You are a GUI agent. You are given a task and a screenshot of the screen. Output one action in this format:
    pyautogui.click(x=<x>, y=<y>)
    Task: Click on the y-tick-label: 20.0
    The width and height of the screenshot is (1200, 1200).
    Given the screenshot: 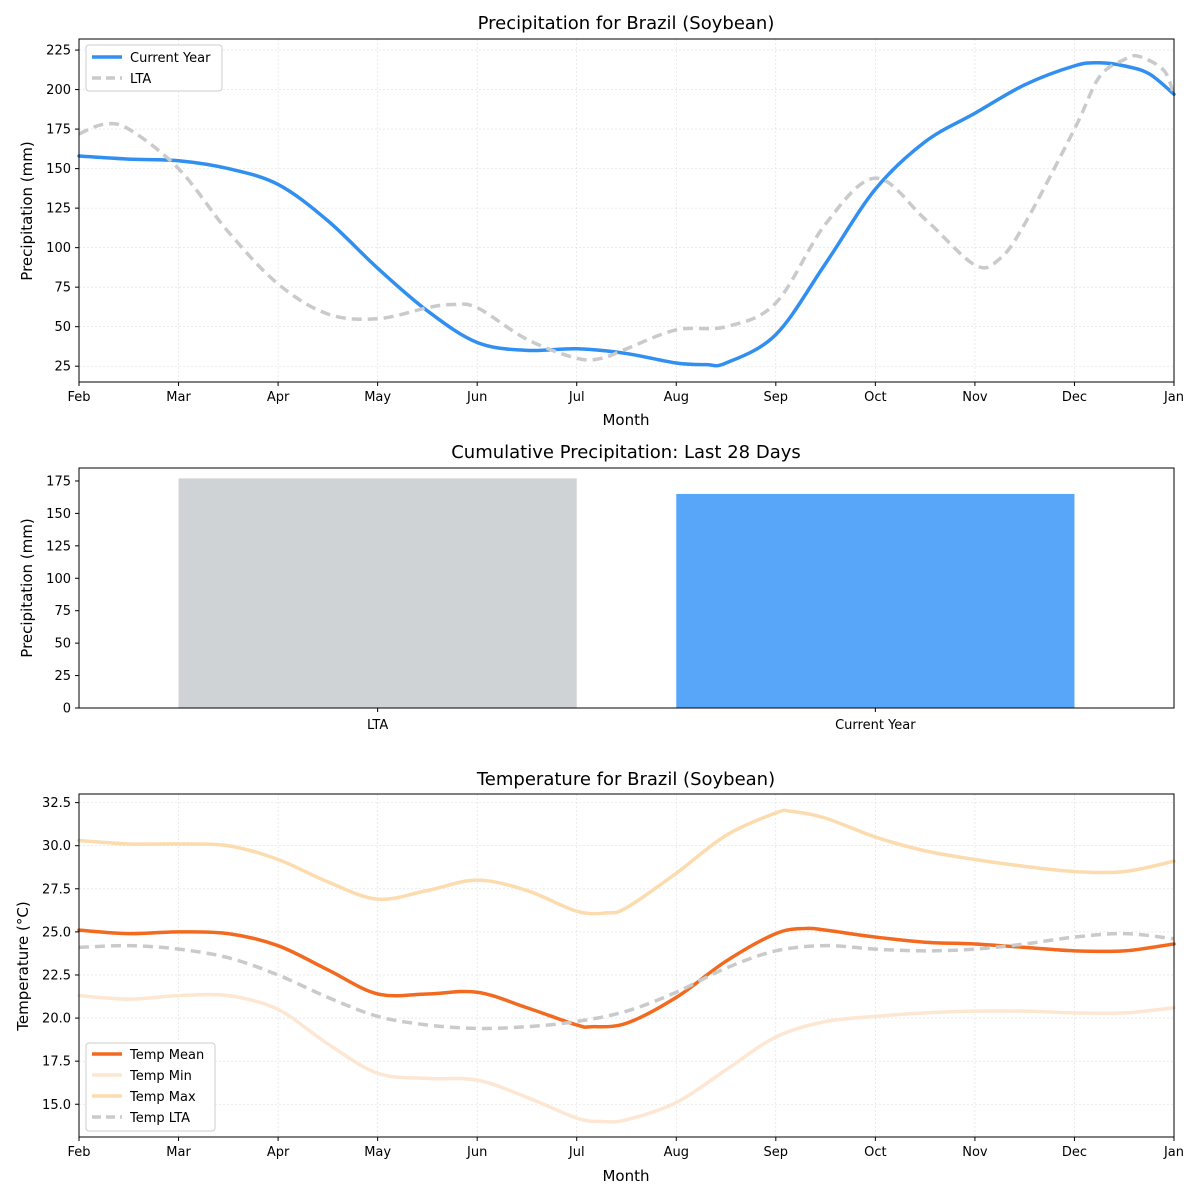 What is the action you would take?
    pyautogui.click(x=56, y=1019)
    